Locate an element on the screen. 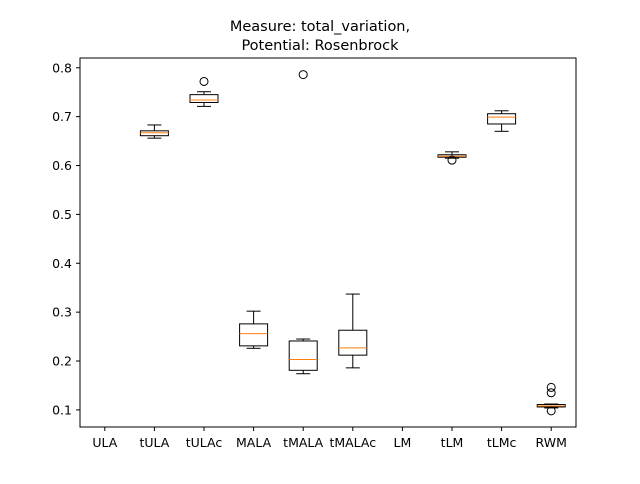 This screenshot has height=484, width=640. x-tick-label: tULA is located at coordinates (154, 442).